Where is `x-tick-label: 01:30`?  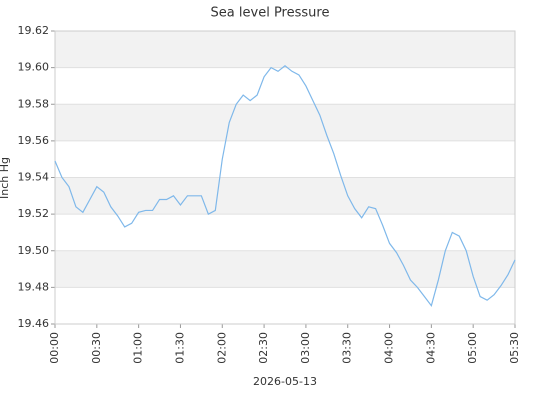 x-tick-label: 01:30 is located at coordinates (179, 348).